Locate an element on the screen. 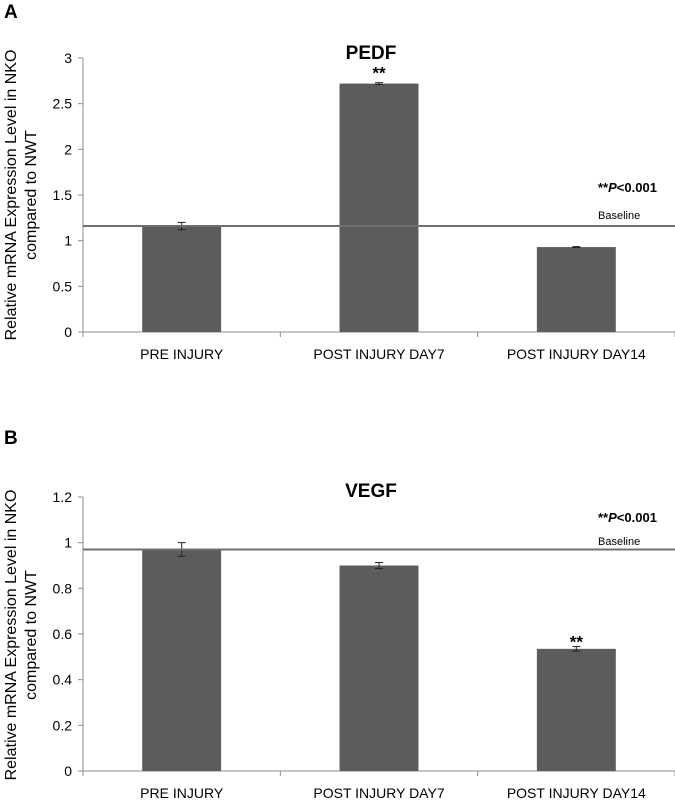 The width and height of the screenshot is (675, 800). y-tick-label: 0.8 is located at coordinates (63, 588).